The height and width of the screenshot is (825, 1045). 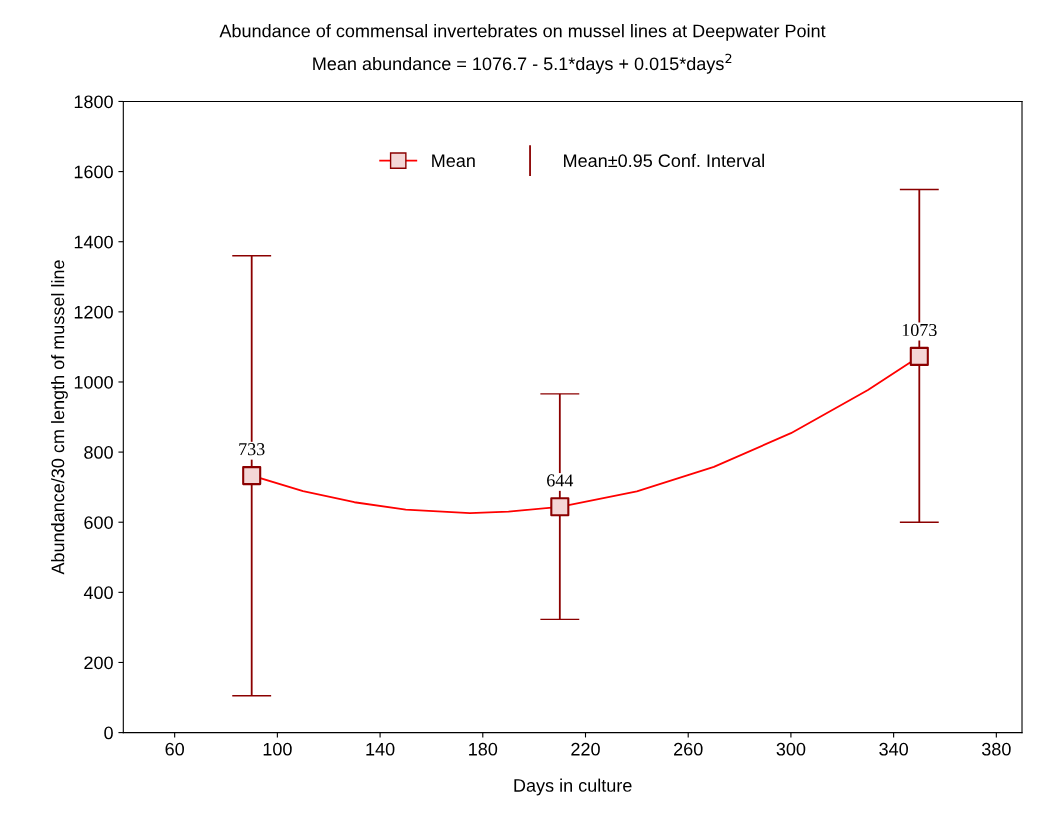 What do you see at coordinates (98, 522) in the screenshot?
I see `y-tick-label: 600` at bounding box center [98, 522].